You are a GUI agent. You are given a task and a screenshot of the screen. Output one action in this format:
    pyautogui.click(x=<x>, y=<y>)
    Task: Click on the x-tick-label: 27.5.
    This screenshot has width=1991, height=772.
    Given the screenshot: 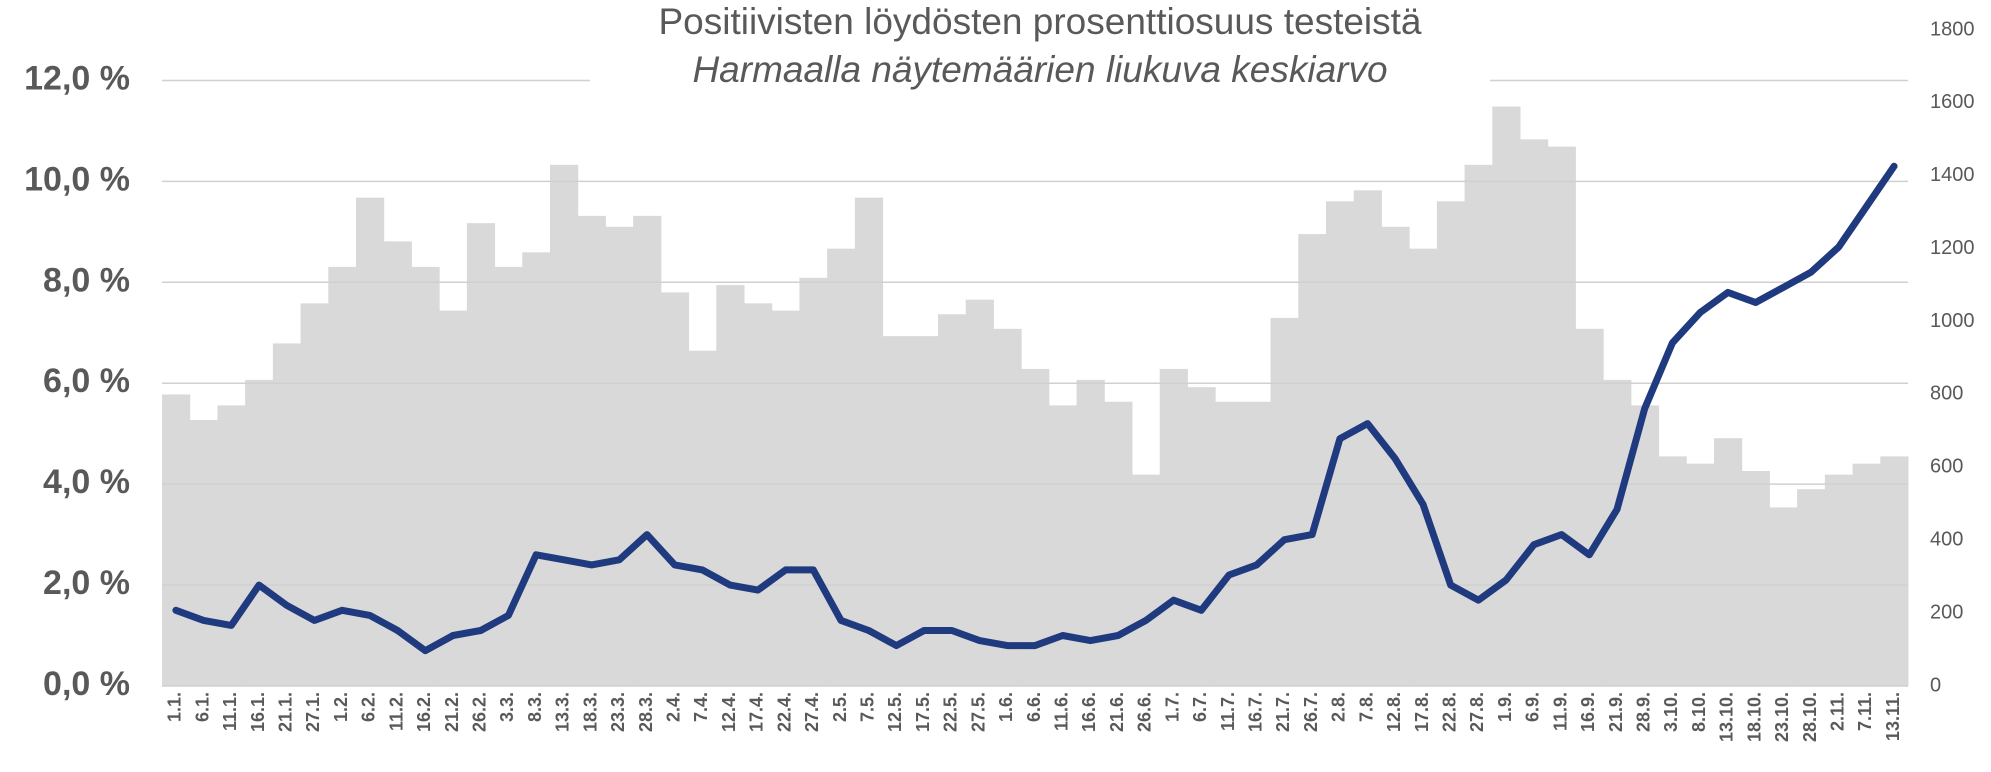 What is the action you would take?
    pyautogui.click(x=978, y=712)
    